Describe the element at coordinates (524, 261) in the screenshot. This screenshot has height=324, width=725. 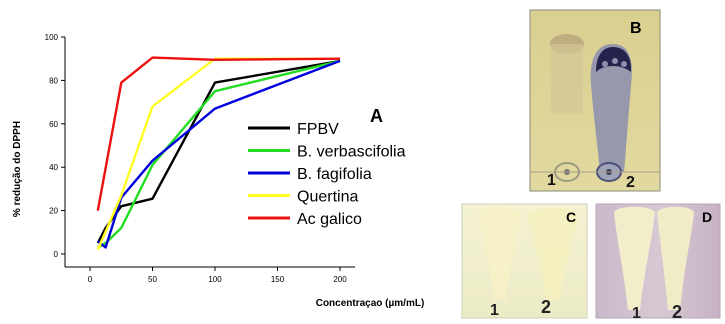
I see `tlc-plate-c: C 1 2` at that location.